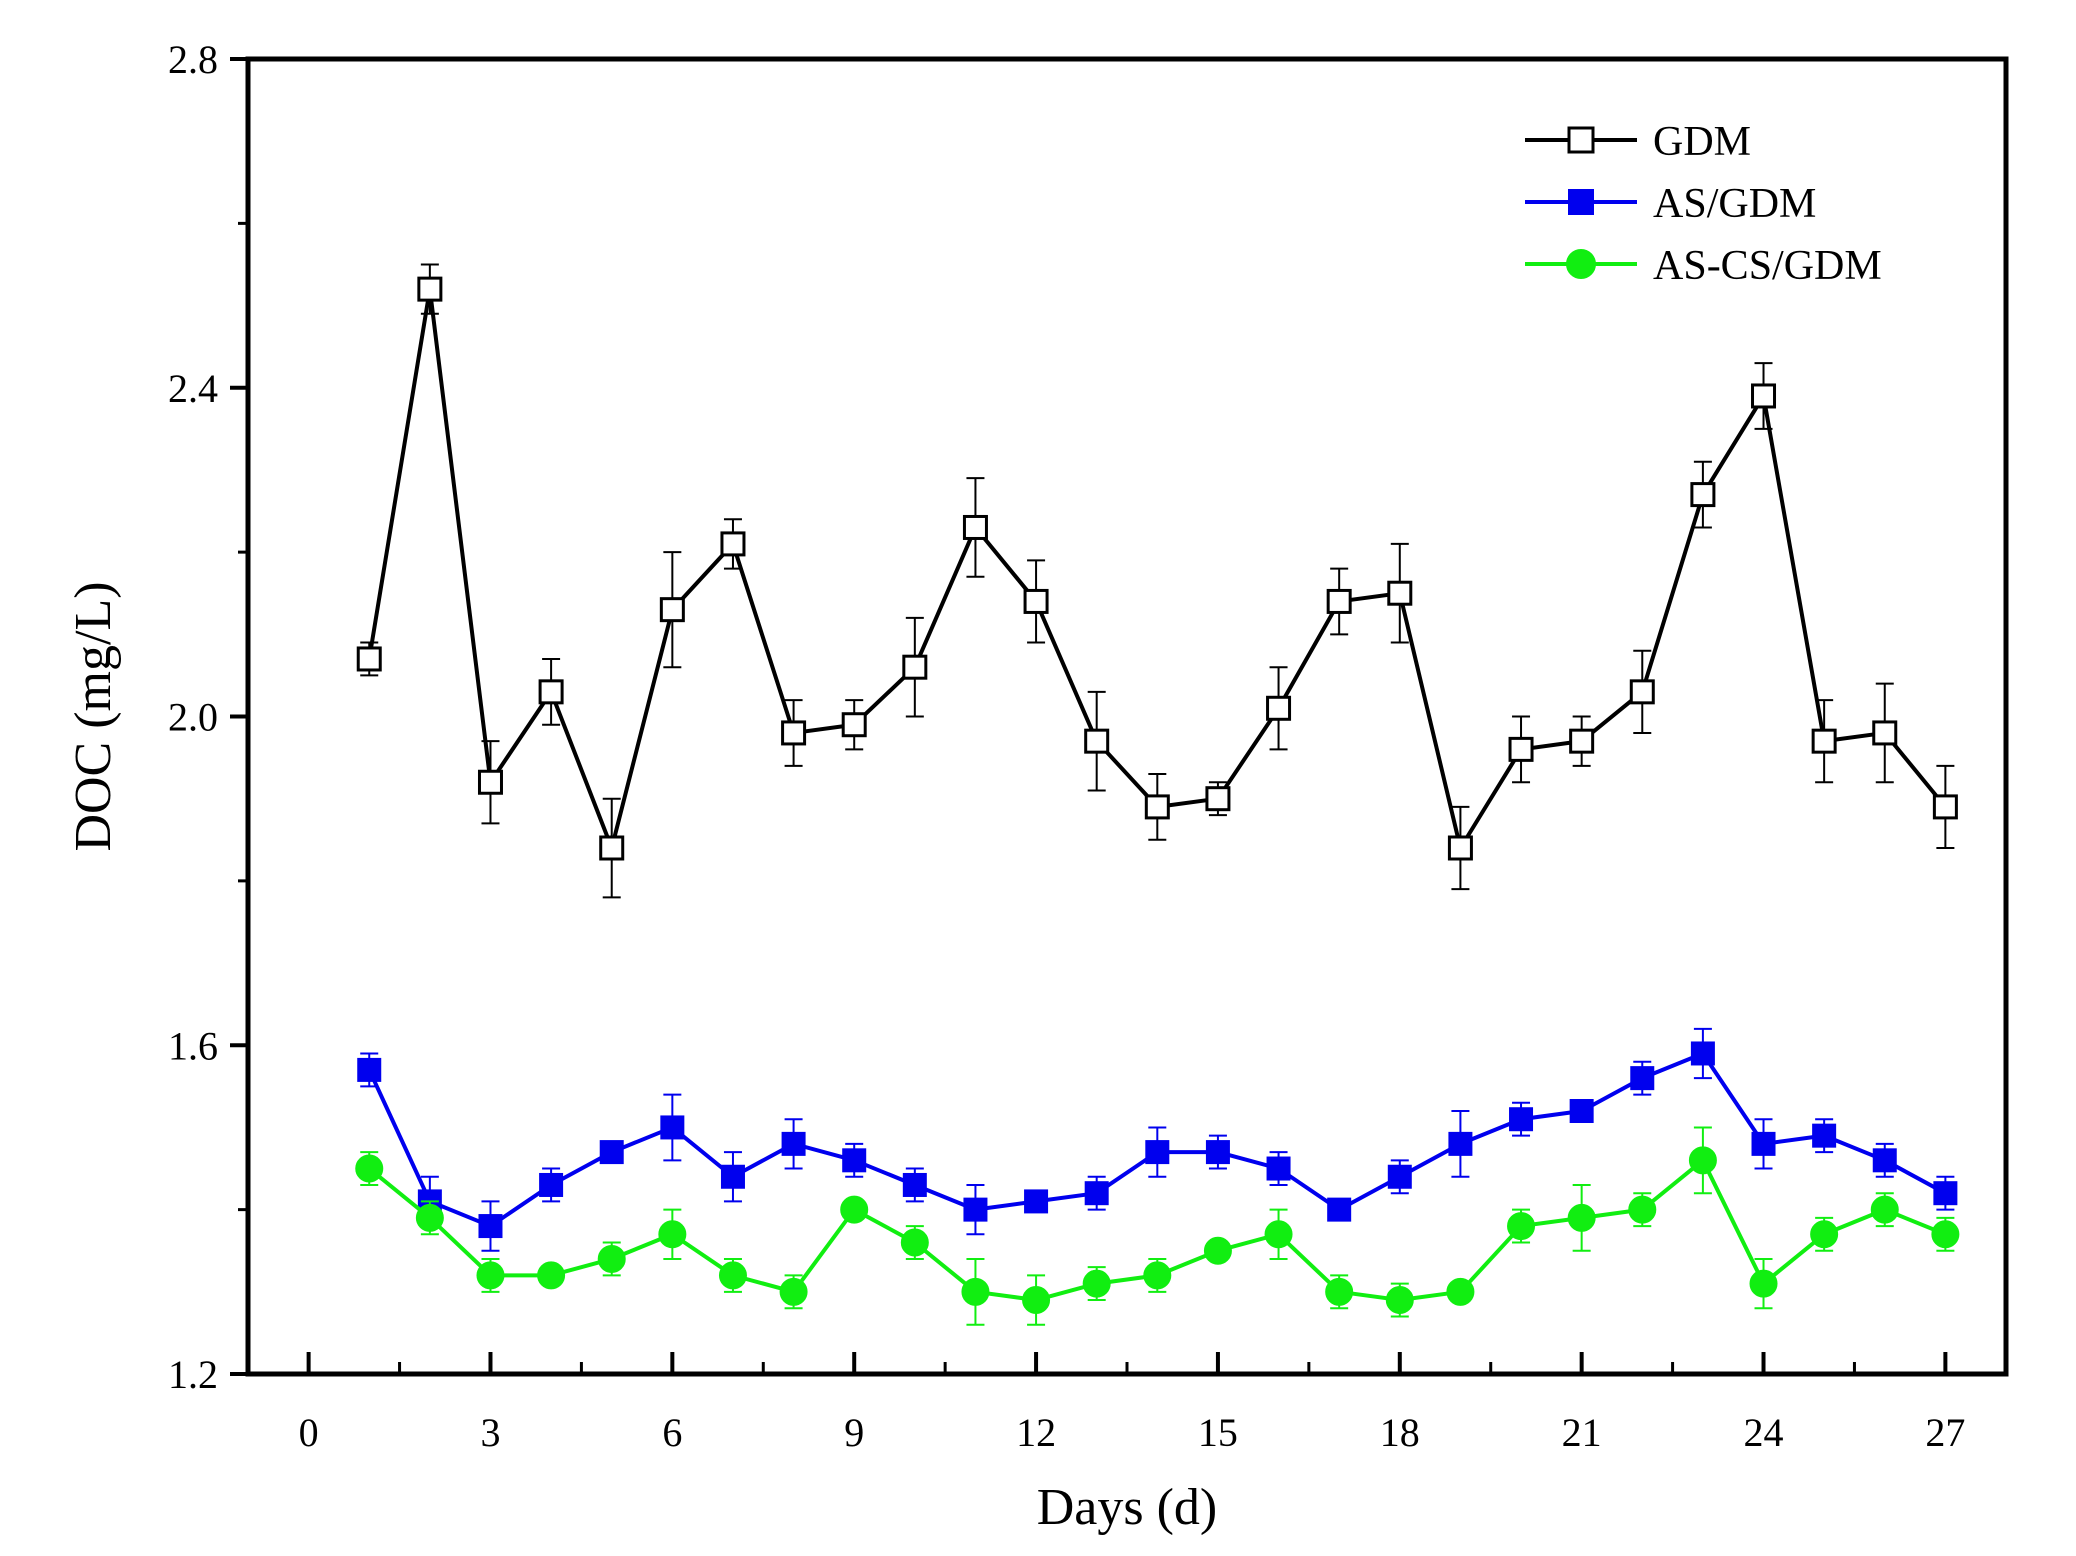 This screenshot has height=1556, width=2076. I want to click on x-tick-label: 6, so click(672, 1432).